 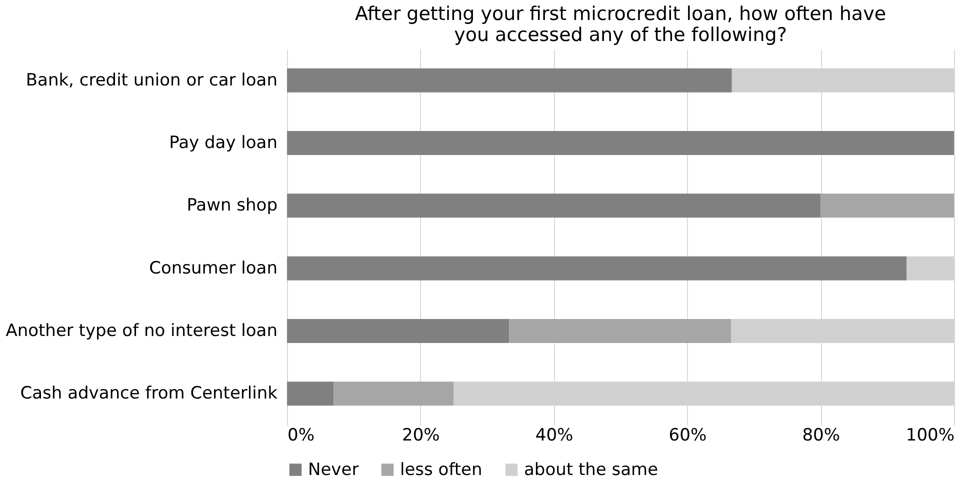 I want to click on text: you accessed any of the following?, so click(x=620, y=35).